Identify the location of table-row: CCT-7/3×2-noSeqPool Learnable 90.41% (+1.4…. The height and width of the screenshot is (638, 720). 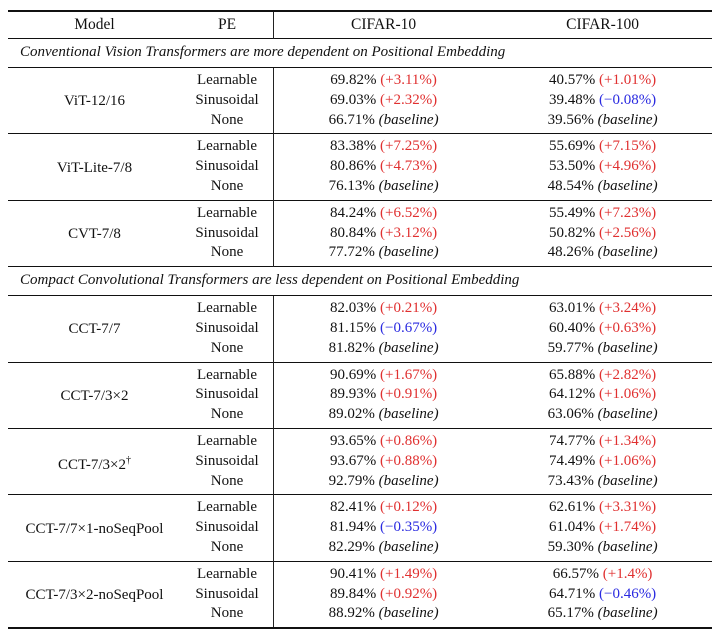
(360, 582).